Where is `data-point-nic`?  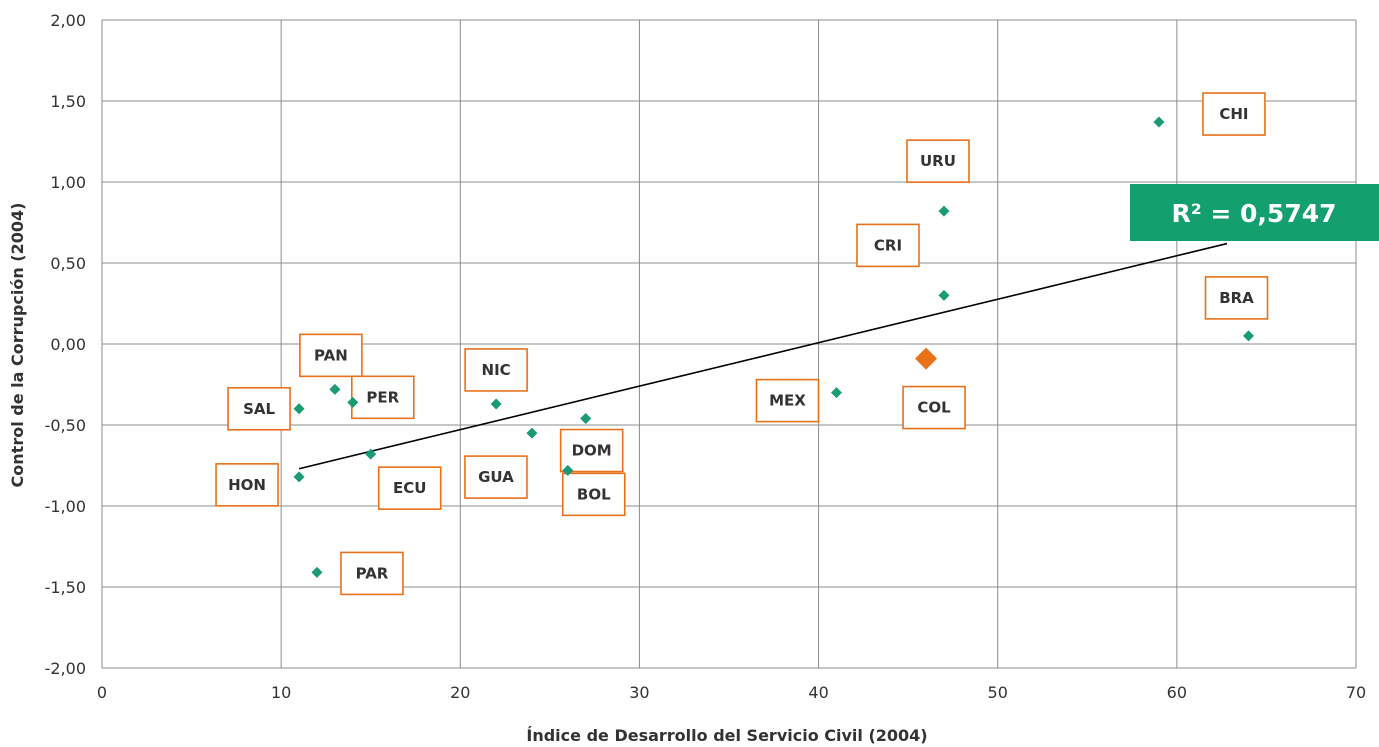
data-point-nic is located at coordinates (496, 404).